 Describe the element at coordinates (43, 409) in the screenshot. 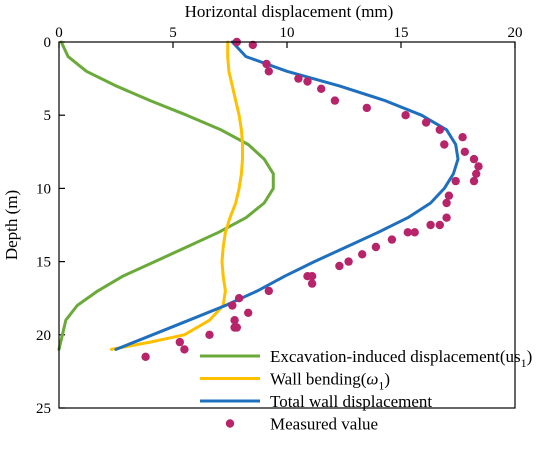

I see `y-tick-label-5: 25` at that location.